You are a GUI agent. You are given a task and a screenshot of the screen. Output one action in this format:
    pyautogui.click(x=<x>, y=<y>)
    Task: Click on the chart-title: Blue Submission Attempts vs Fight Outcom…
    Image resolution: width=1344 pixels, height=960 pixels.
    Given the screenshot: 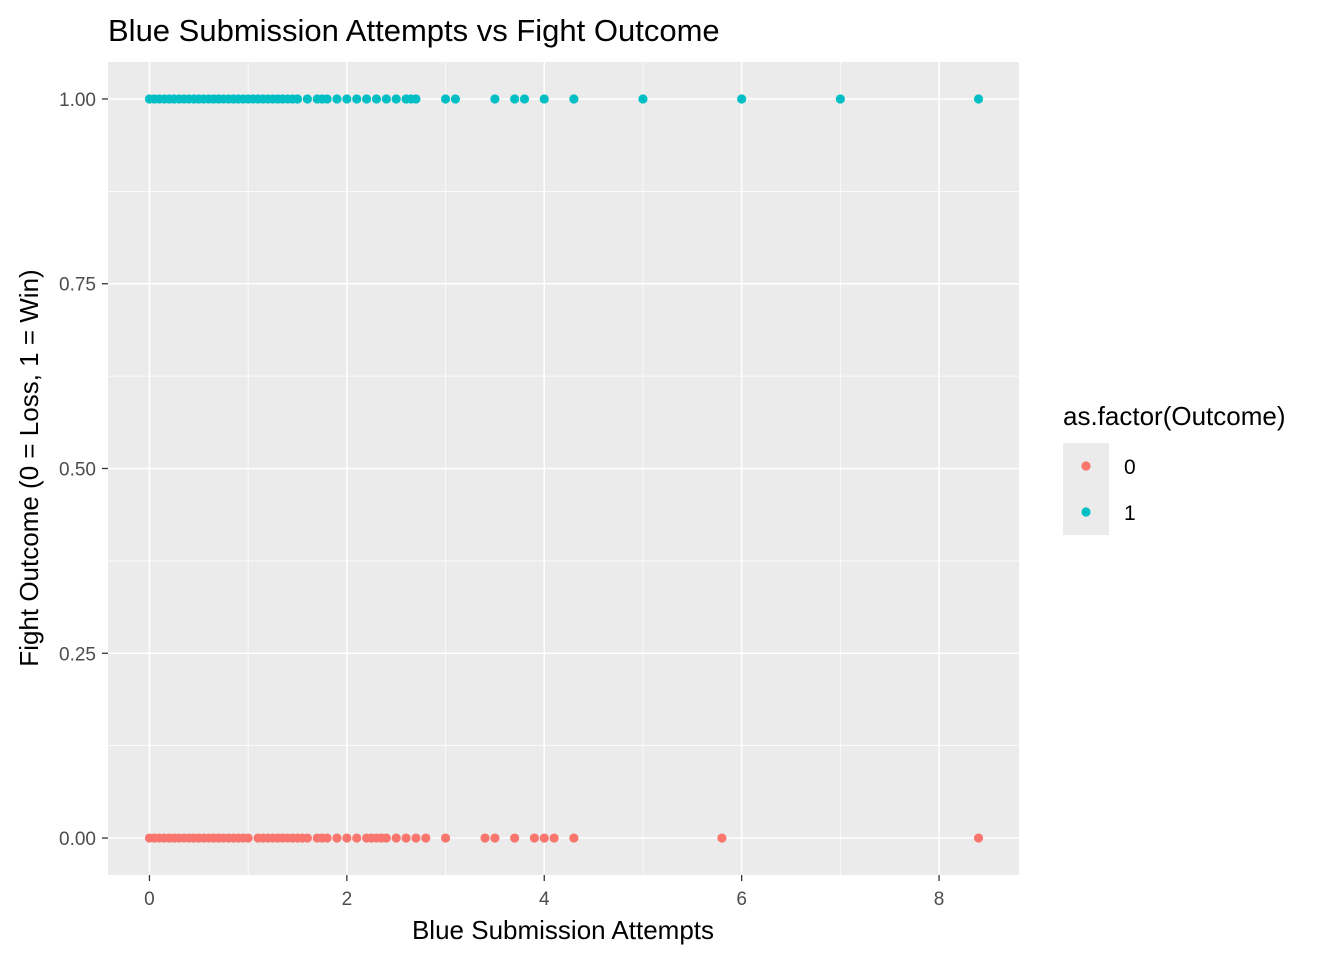 What is the action you would take?
    pyautogui.click(x=414, y=30)
    